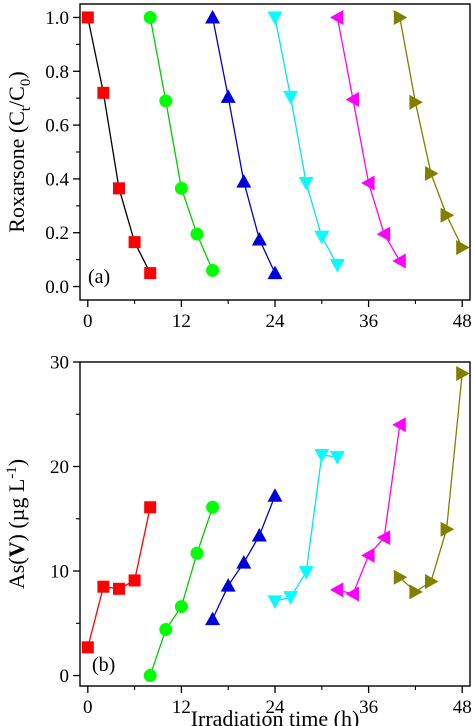 Image resolution: width=474 pixels, height=726 pixels. What do you see at coordinates (57, 72) in the screenshot?
I see `y-tick-label: 0.8` at bounding box center [57, 72].